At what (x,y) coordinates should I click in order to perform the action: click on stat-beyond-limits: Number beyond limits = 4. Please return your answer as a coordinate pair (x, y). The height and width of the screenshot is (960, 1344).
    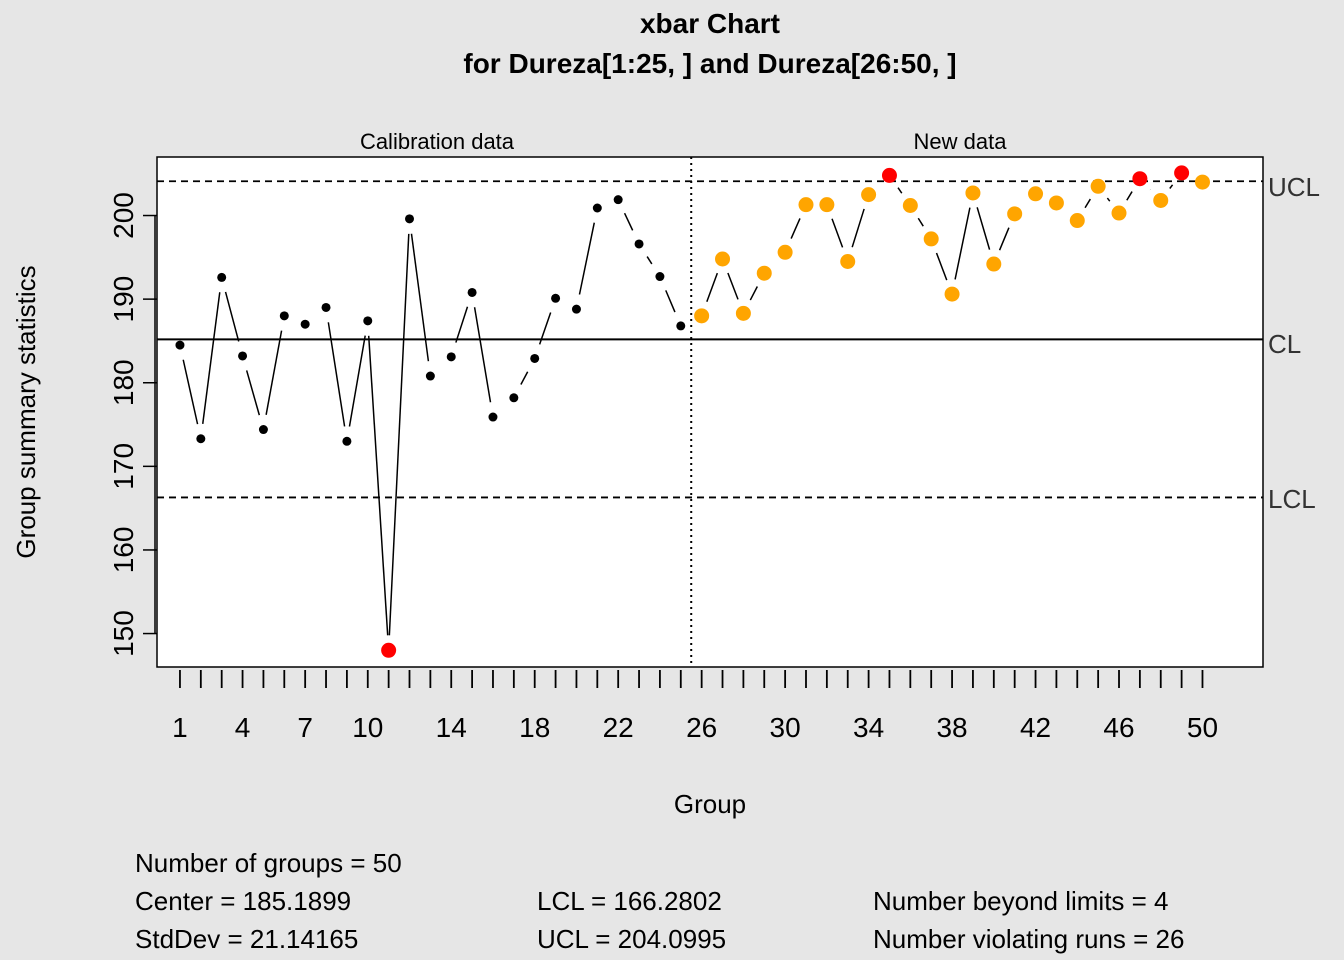
    Looking at the image, I should click on (1021, 901).